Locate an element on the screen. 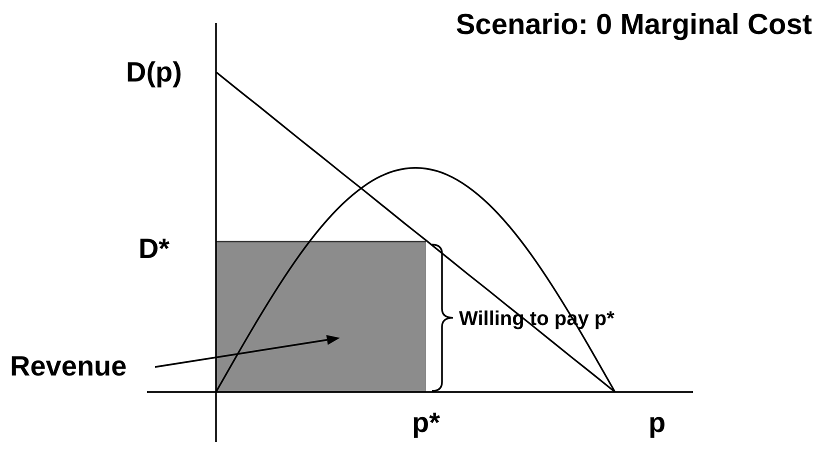 The image size is (818, 449). text: Revenue is located at coordinates (68, 366).